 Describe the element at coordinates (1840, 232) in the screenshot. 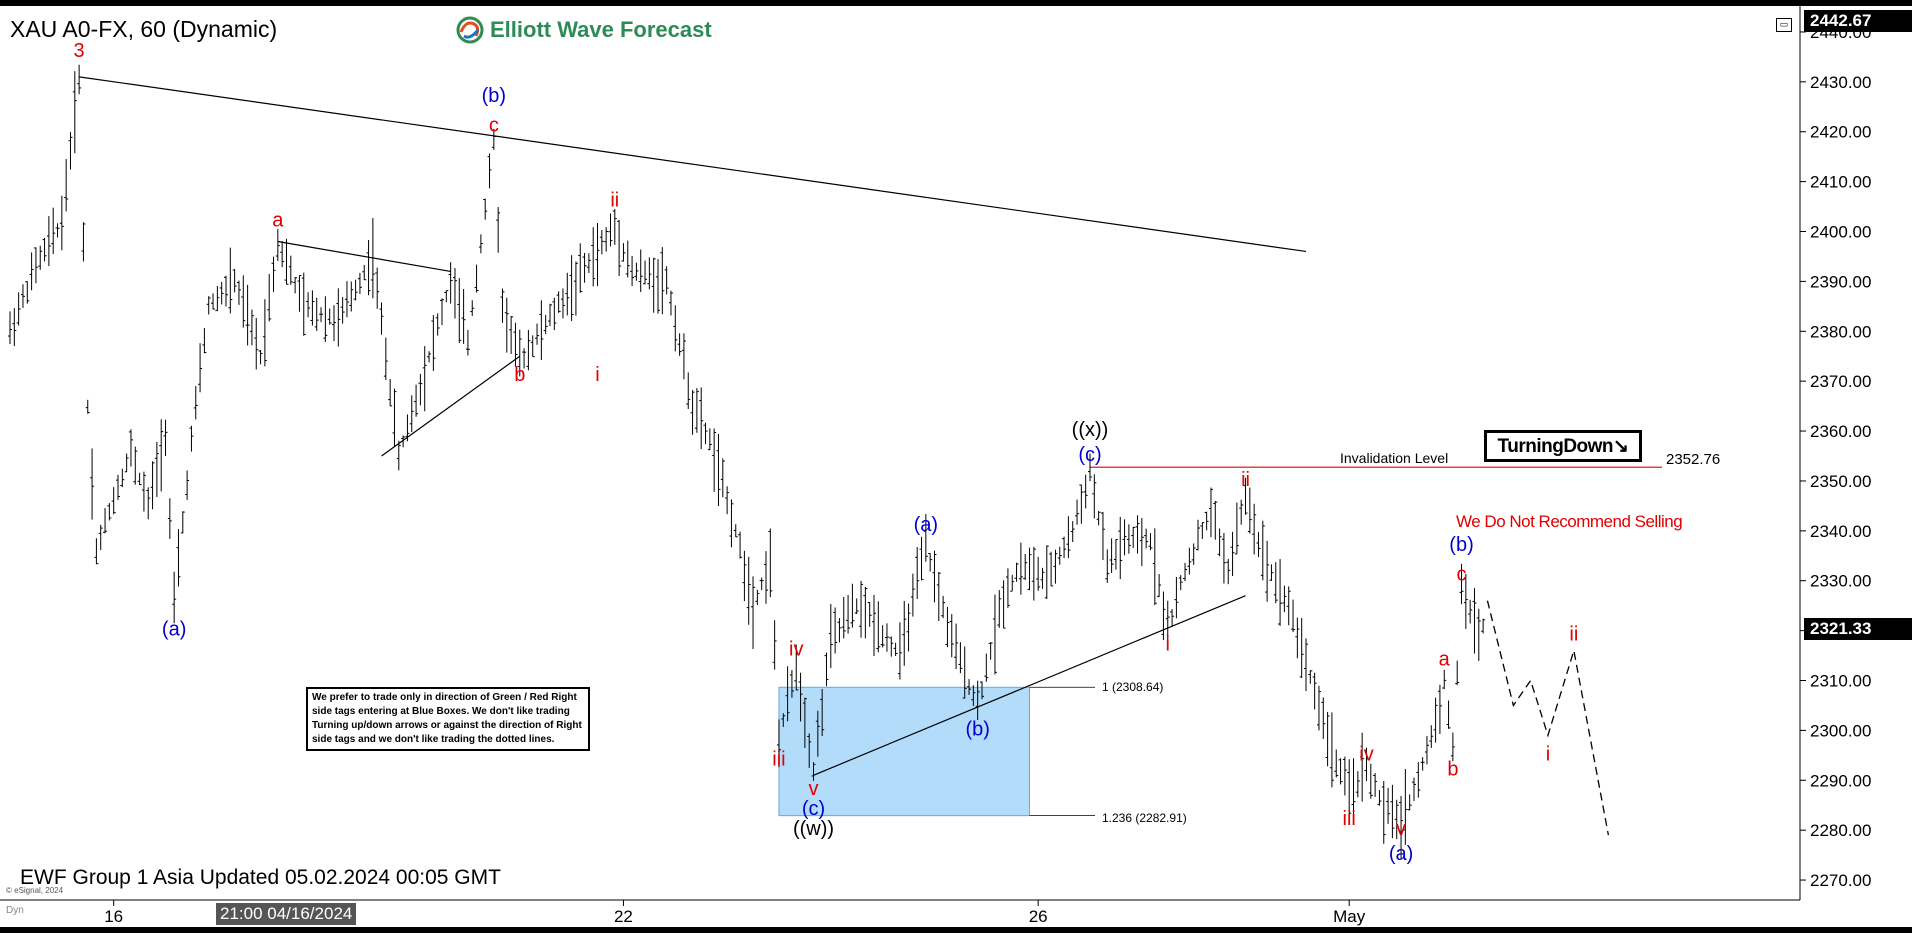

I see `y-tick-label: 2400.00` at that location.